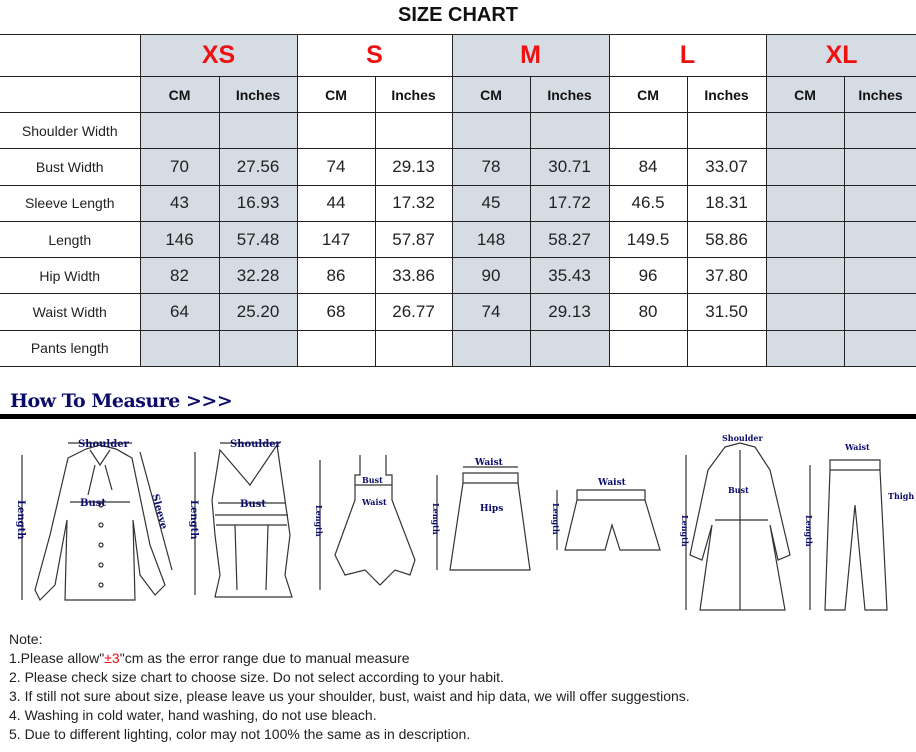 This screenshot has height=752, width=916. What do you see at coordinates (648, 167) in the screenshot?
I see `table-cell: 84` at bounding box center [648, 167].